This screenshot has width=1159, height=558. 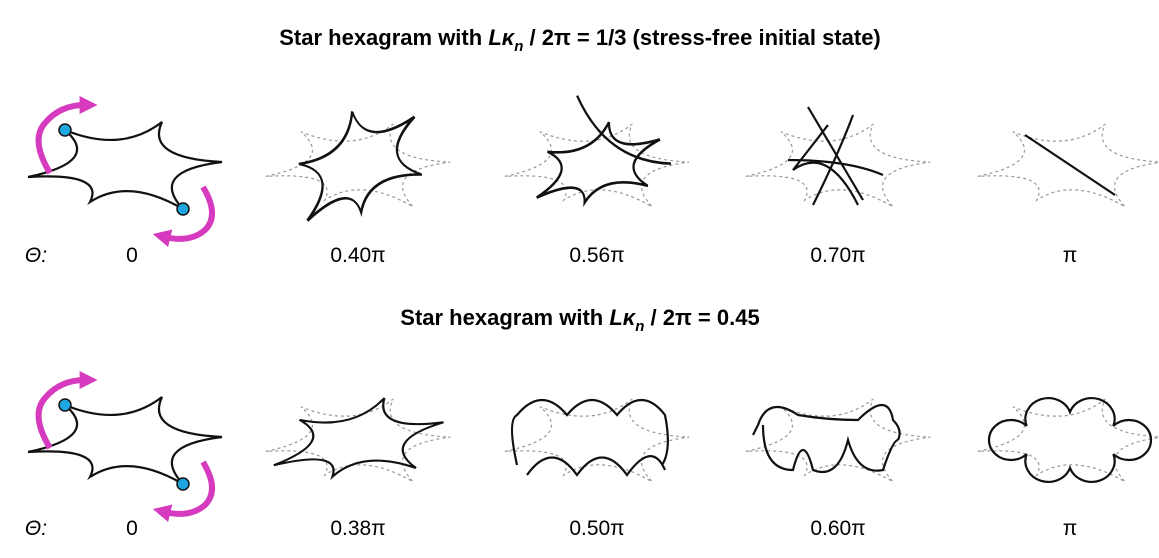 I want to click on row-title: Star hexagram with Lκn / 2π = 0.45, so click(x=579, y=320).